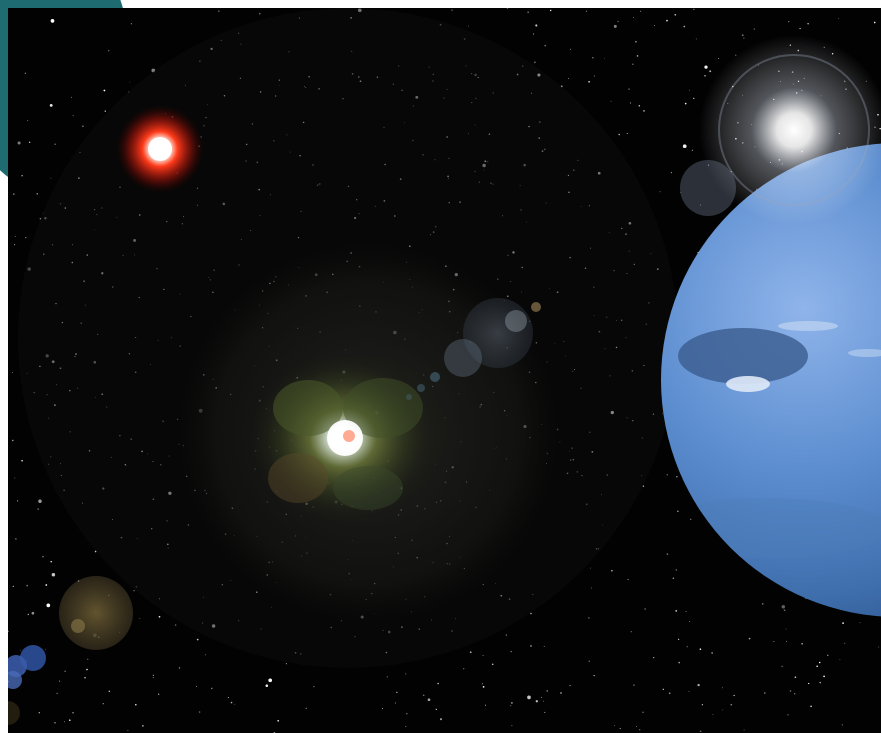 This screenshot has height=733, width=881. Describe the element at coordinates (78, 626) in the screenshot. I see `small-gold-orb` at that location.